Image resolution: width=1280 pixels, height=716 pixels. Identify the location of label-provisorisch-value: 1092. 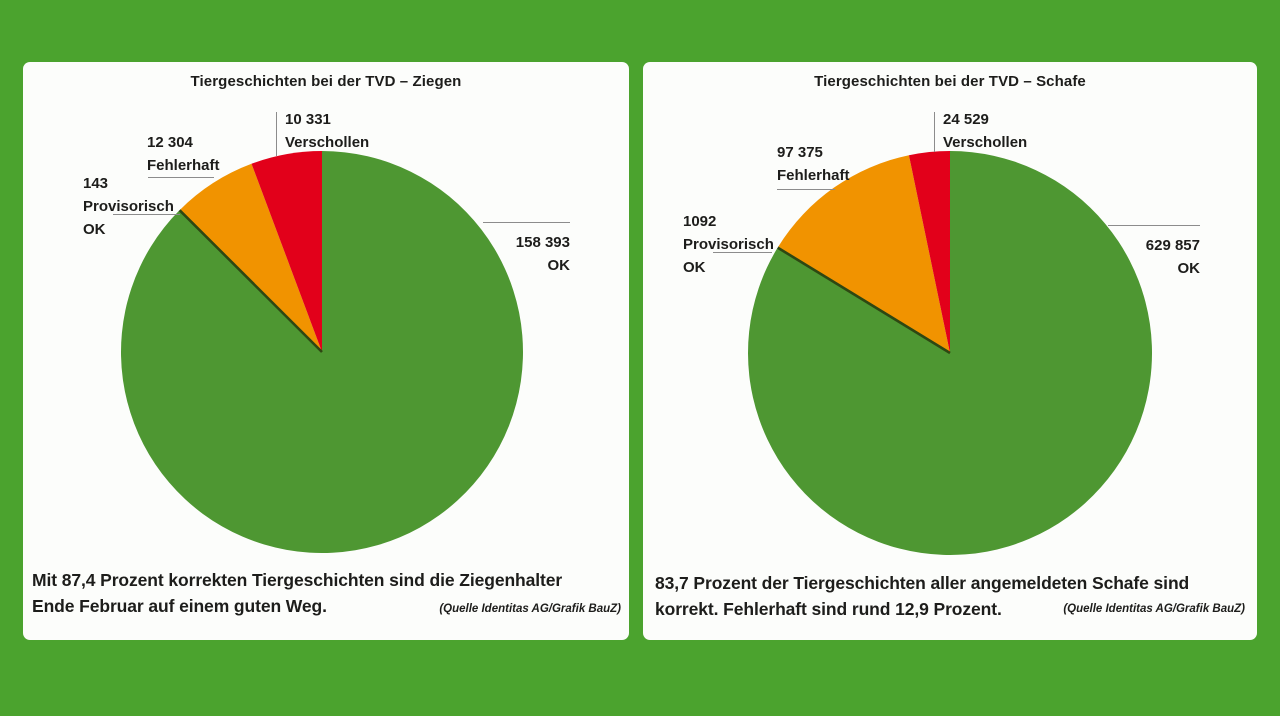
(700, 221).